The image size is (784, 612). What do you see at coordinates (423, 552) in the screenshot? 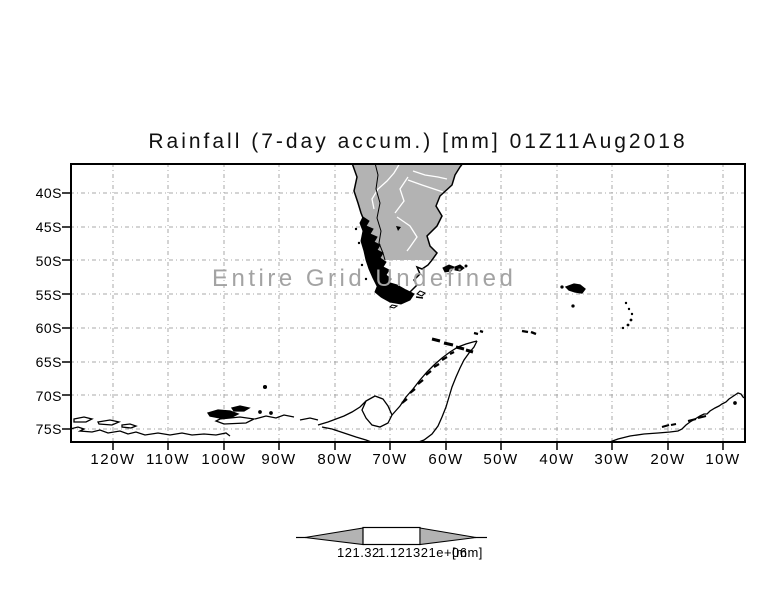
I see `colorbar-label-right: 1.121321e+06` at bounding box center [423, 552].